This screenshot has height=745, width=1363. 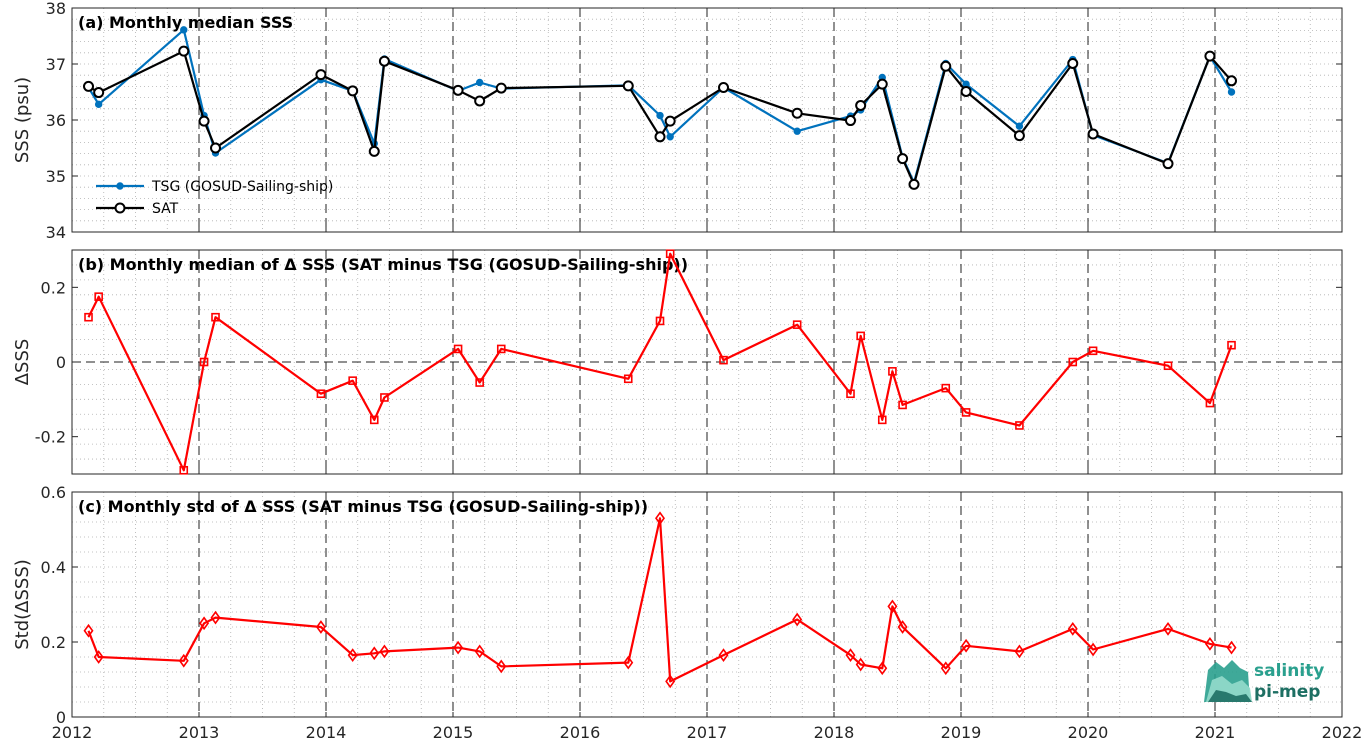 What do you see at coordinates (22, 120) in the screenshot?
I see `panel-a-ylabel: SSS (psu)` at bounding box center [22, 120].